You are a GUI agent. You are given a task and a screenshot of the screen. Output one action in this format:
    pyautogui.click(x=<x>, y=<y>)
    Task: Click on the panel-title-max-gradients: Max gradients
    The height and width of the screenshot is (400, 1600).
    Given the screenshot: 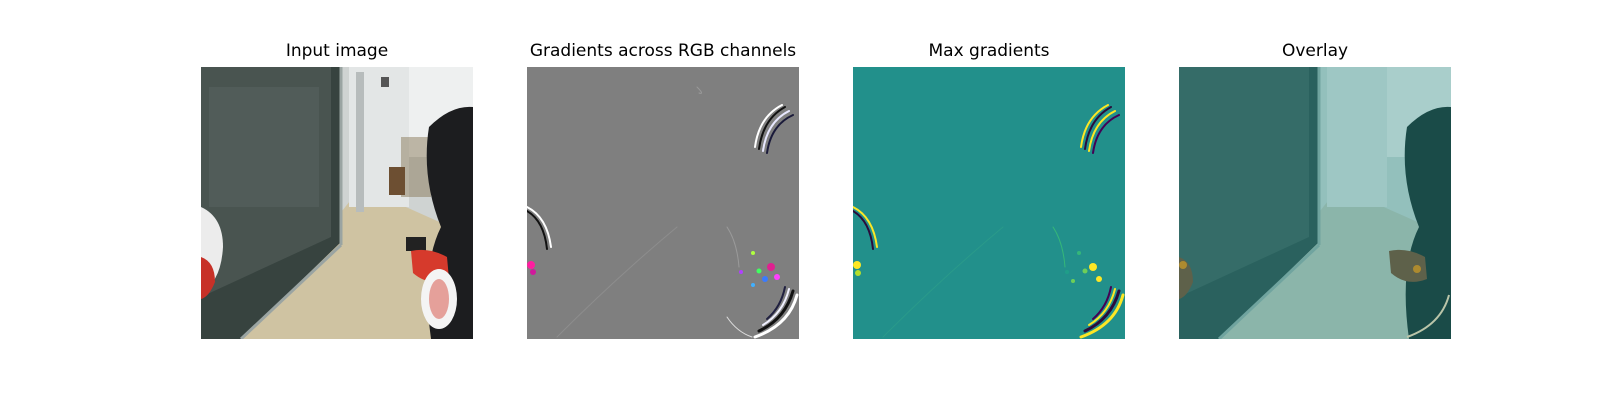 What is the action you would take?
    pyautogui.click(x=989, y=51)
    